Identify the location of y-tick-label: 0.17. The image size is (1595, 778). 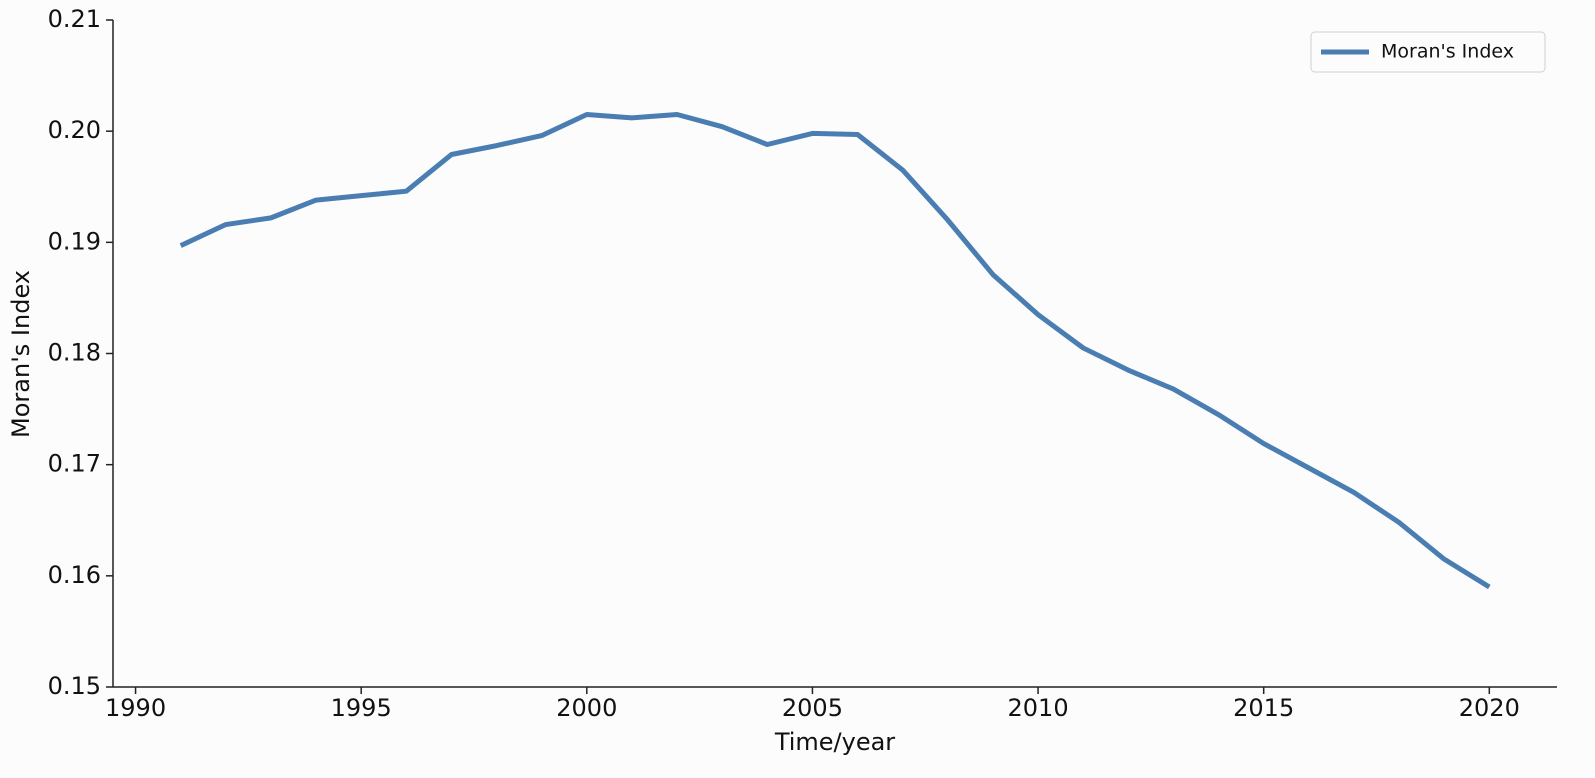
(74, 464).